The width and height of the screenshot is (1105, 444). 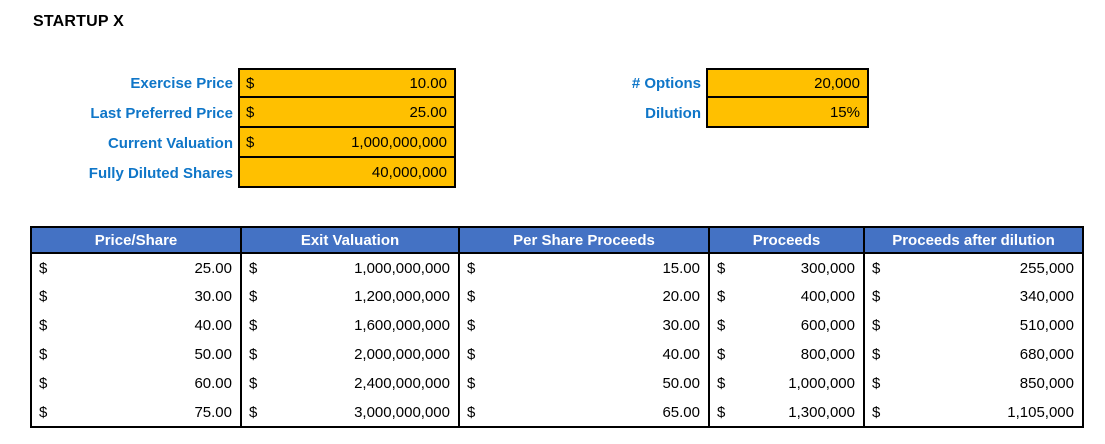 What do you see at coordinates (181, 83) in the screenshot?
I see `exercise-price-label: Exercise Price` at bounding box center [181, 83].